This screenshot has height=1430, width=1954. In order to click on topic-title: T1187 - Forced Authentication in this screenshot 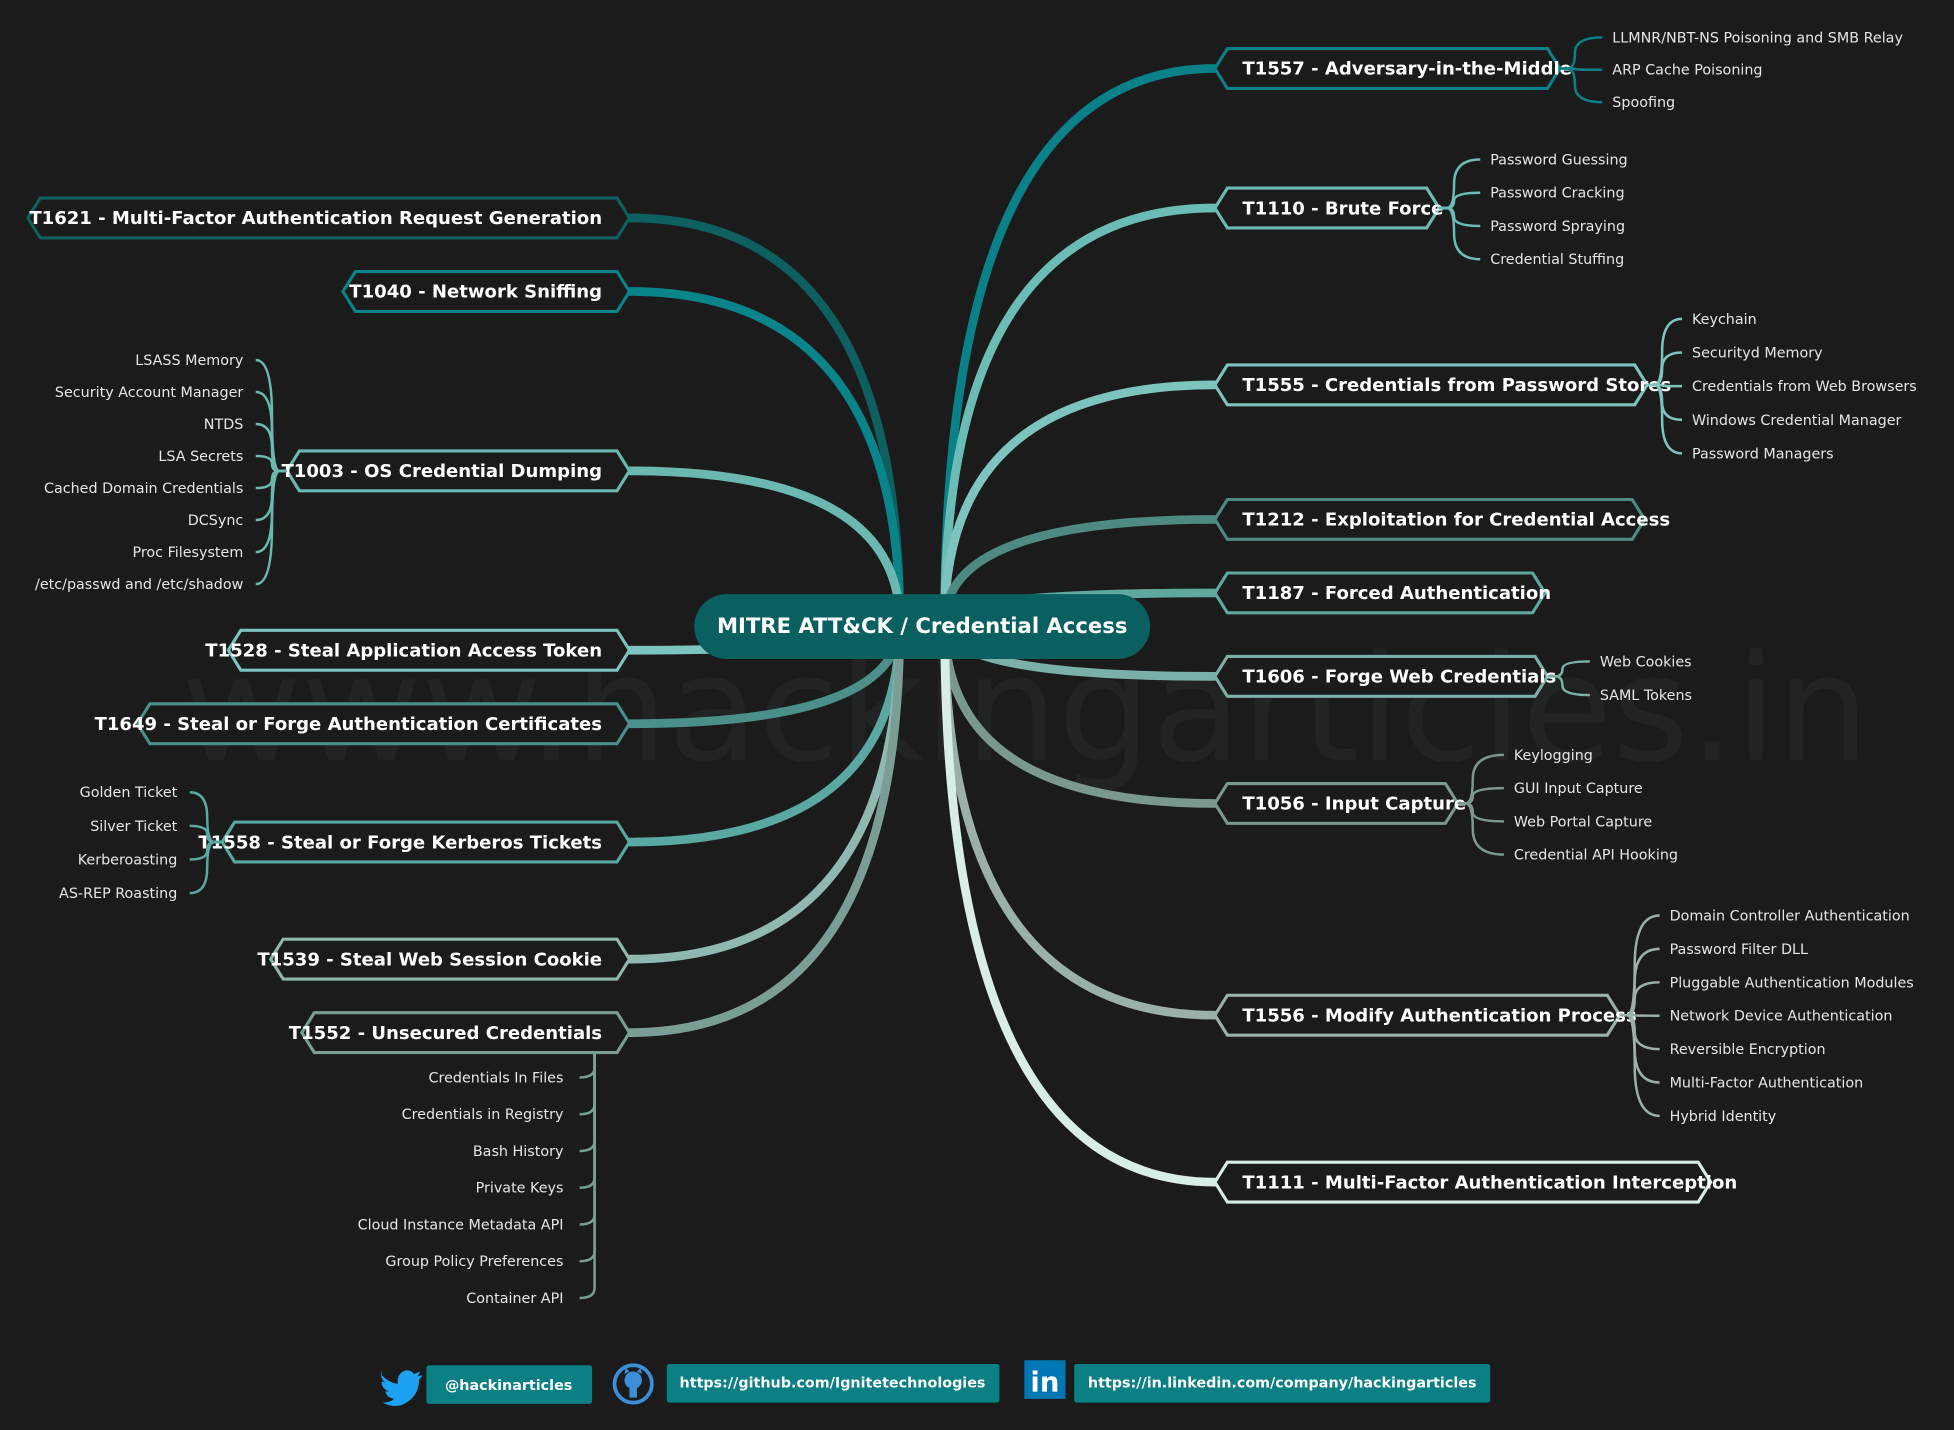, I will do `click(1396, 593)`.